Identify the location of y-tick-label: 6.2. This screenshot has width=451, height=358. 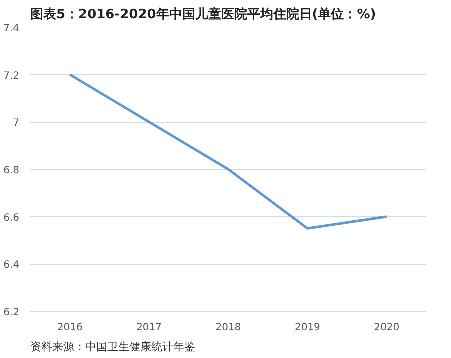
(12, 313).